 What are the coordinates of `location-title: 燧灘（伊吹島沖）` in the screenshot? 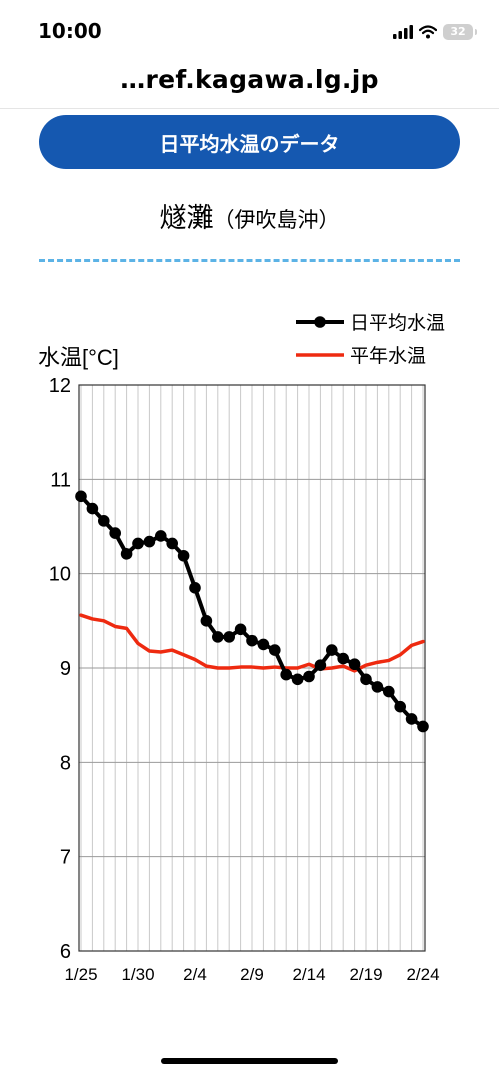 It's located at (249, 215).